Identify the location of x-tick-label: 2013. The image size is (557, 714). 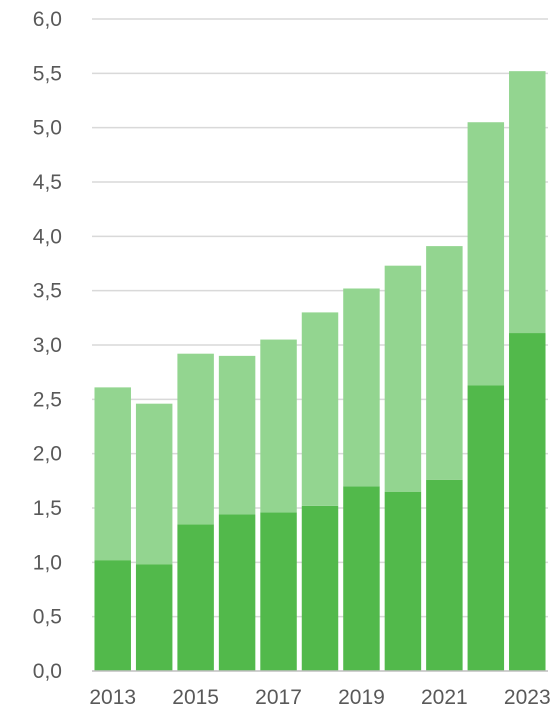
(112, 697).